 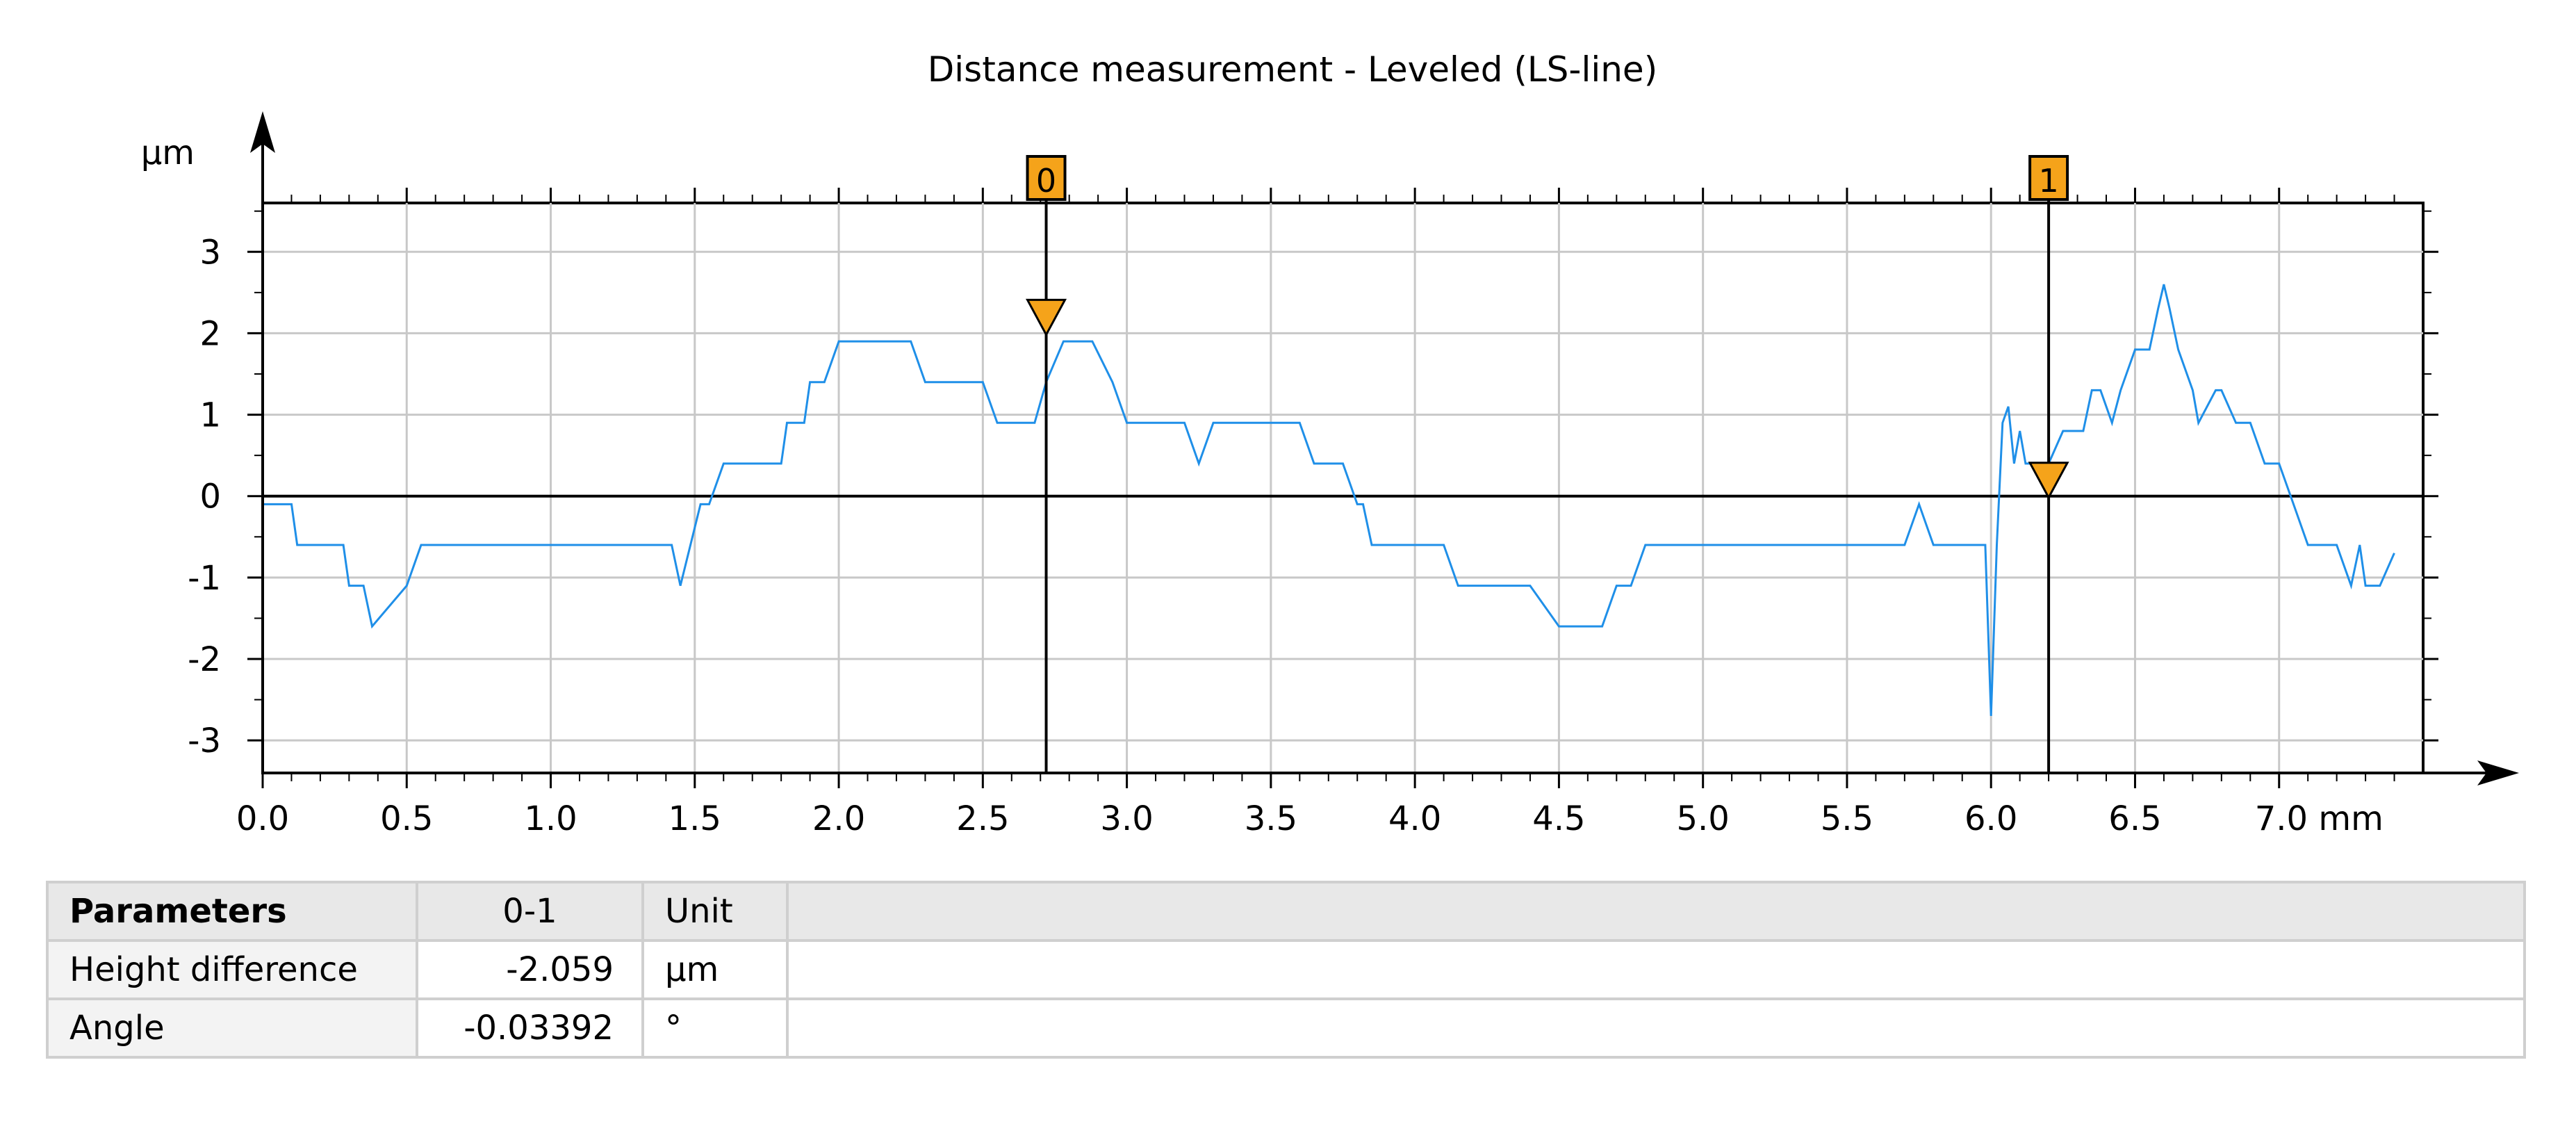 I want to click on marker-label: 1, so click(x=2048, y=180).